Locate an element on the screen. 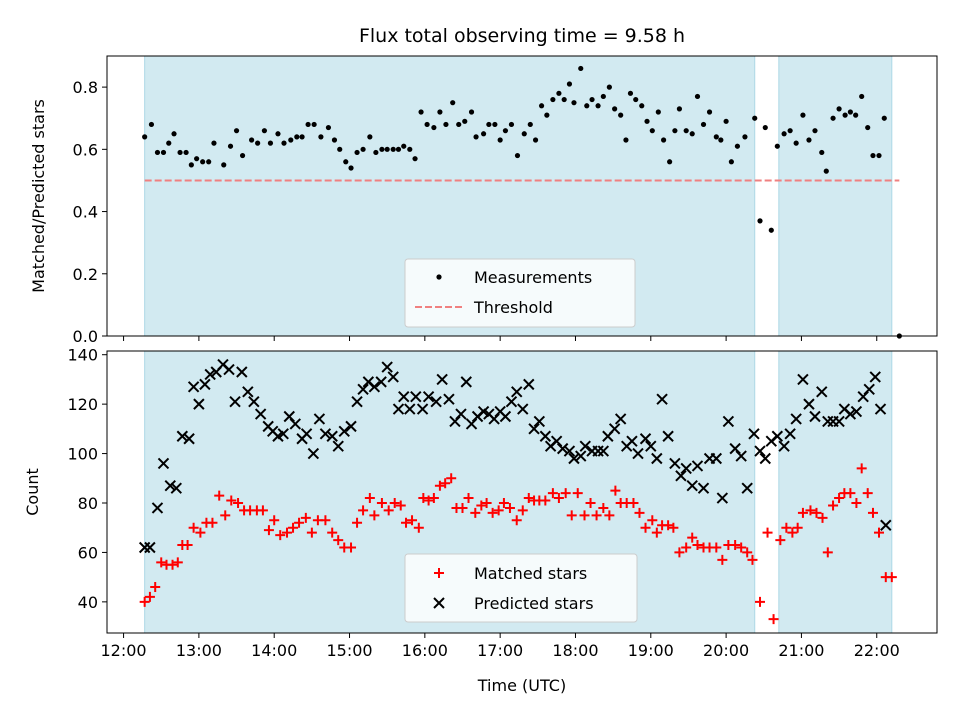 Image resolution: width=960 pixels, height=720 pixels. bottom-y-axis-label: Count is located at coordinates (32, 492).